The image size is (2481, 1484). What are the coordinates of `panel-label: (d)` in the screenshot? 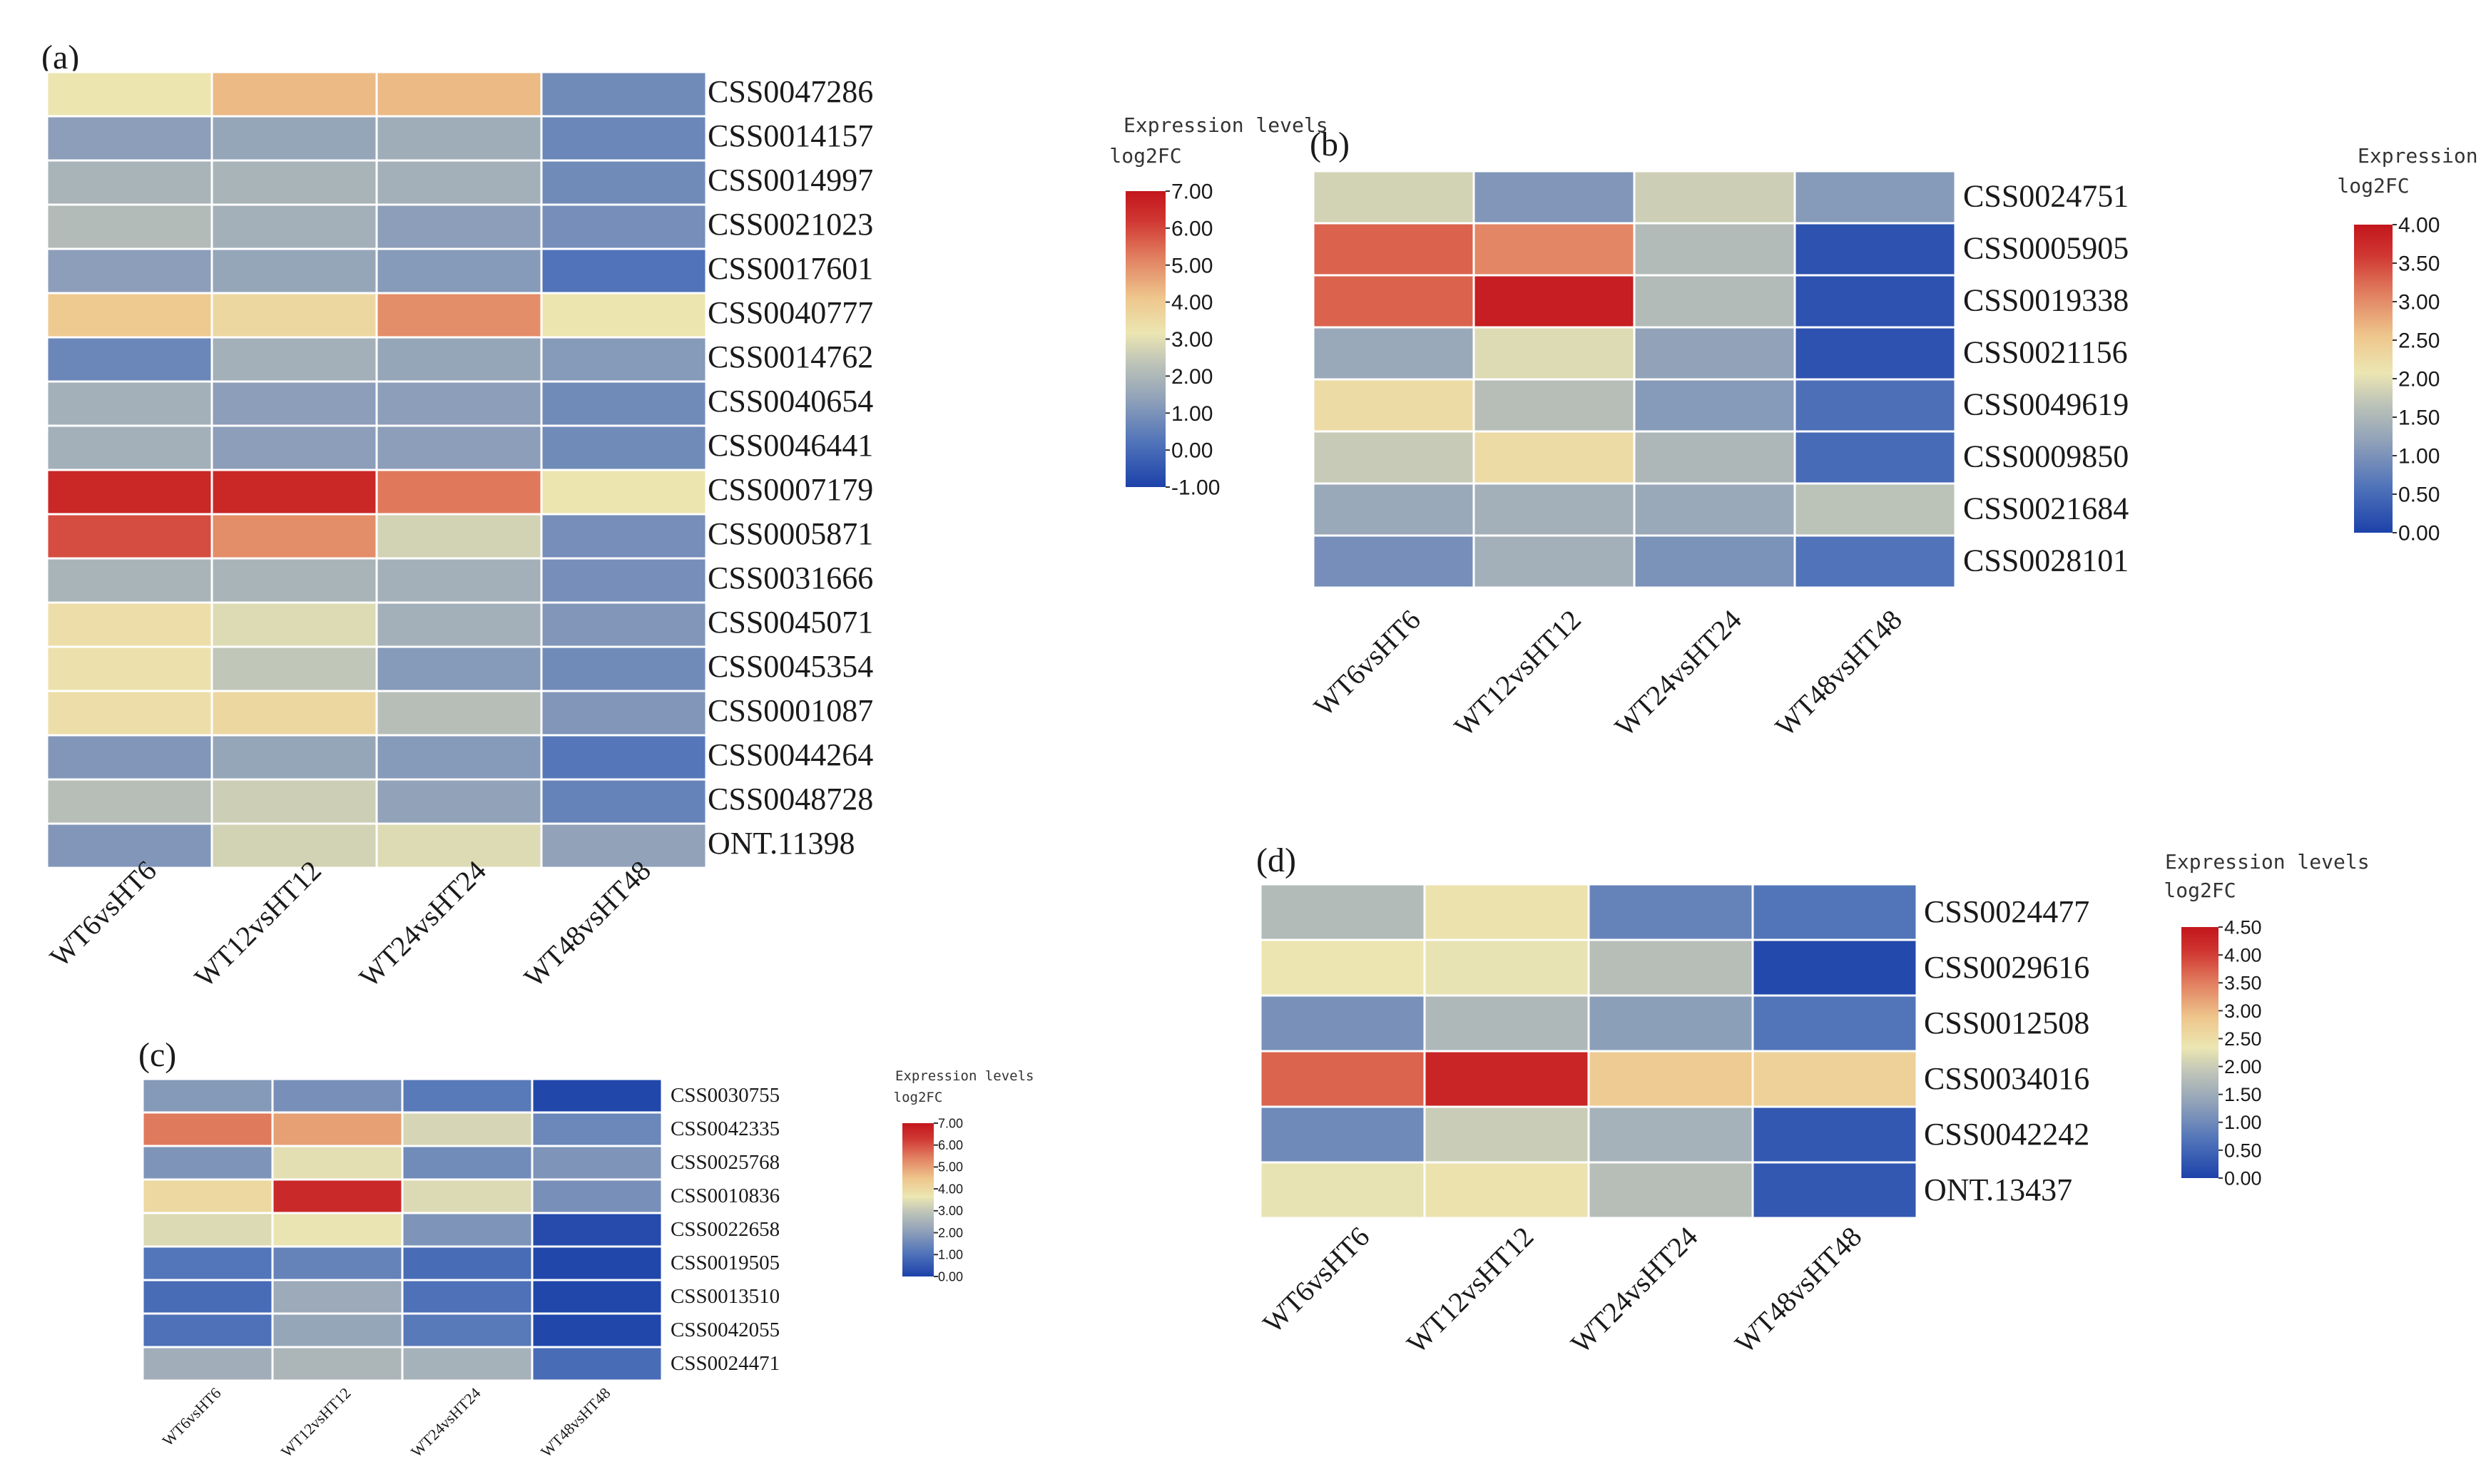 It's located at (1276, 860).